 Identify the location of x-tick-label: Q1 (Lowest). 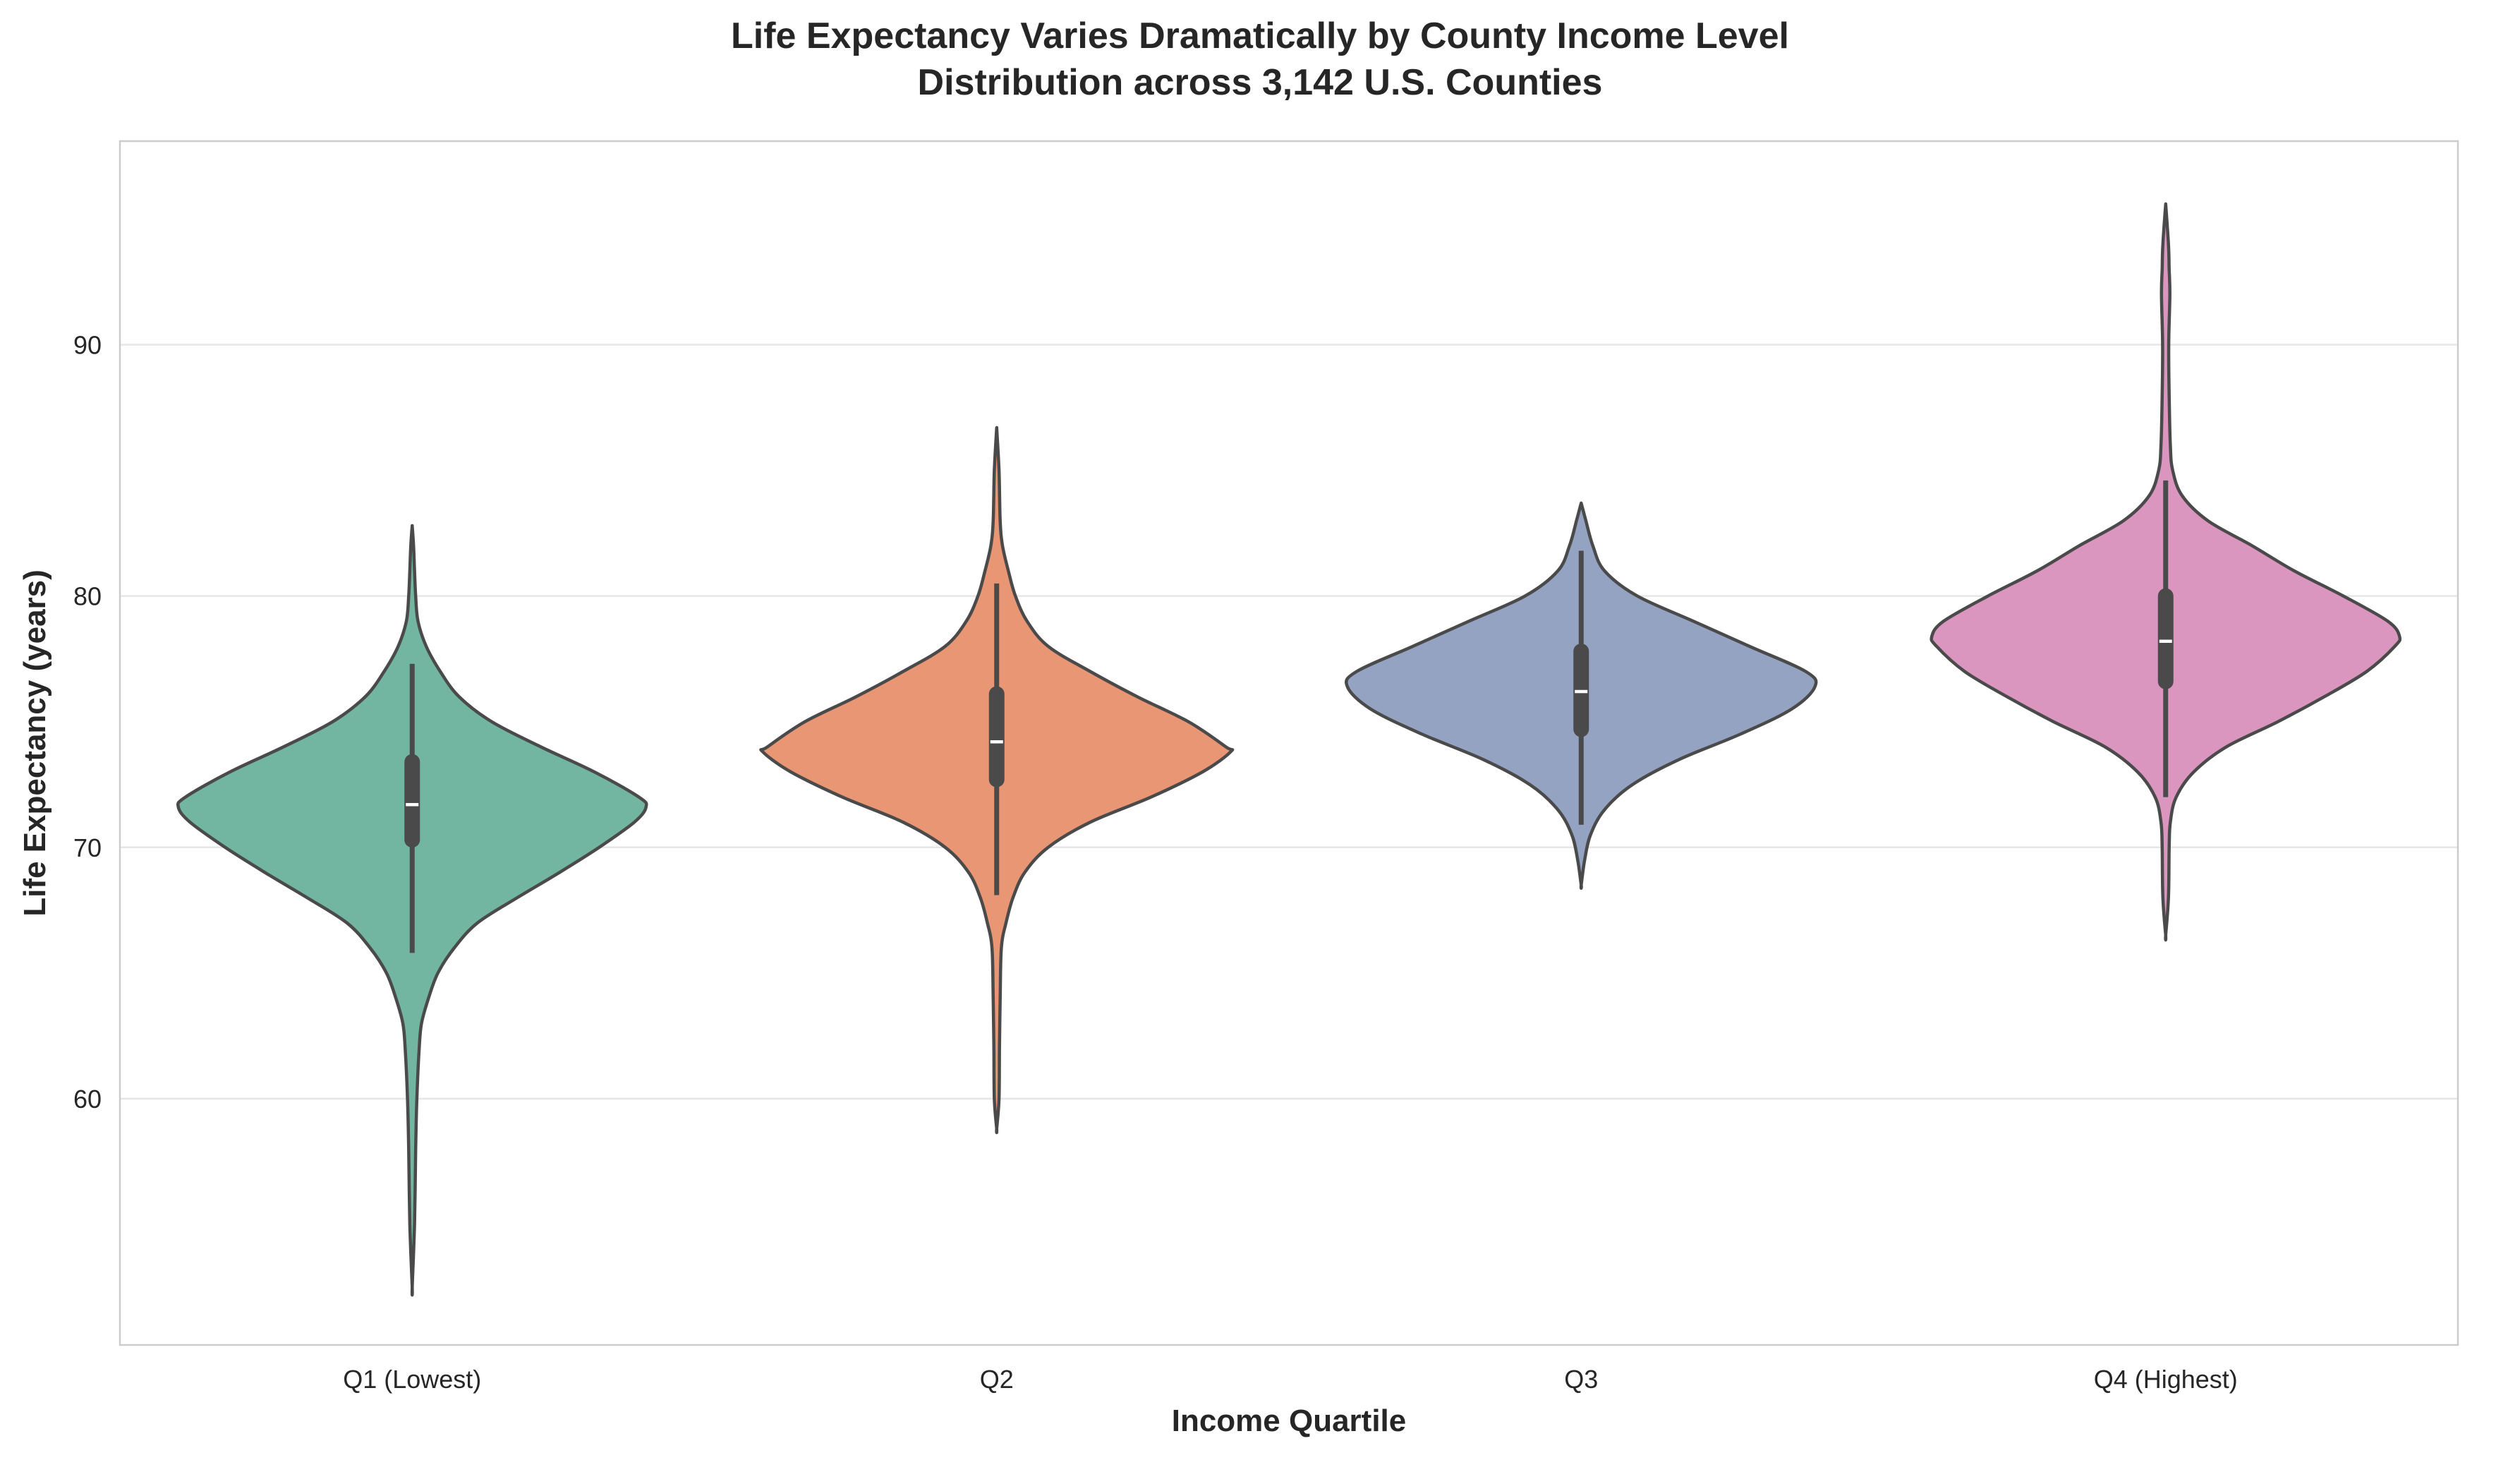
(412, 1380).